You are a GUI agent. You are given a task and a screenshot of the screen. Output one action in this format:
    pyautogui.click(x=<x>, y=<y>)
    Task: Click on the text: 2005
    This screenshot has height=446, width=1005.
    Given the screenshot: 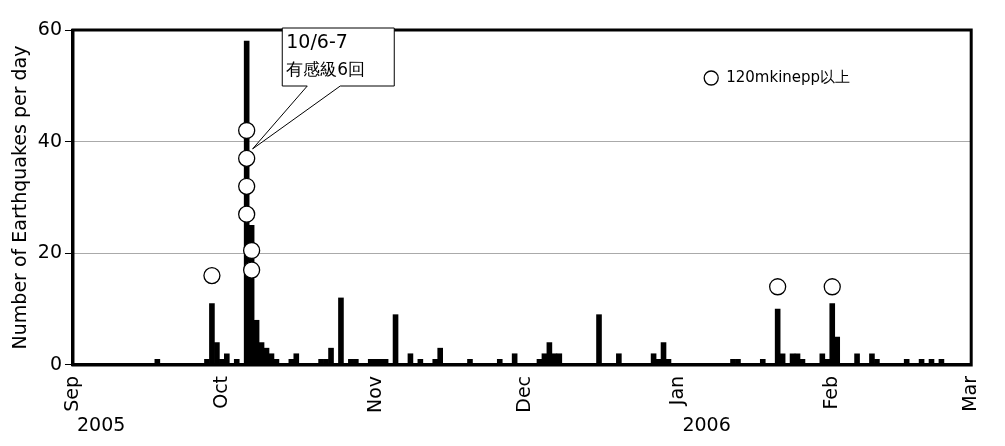 What is the action you would take?
    pyautogui.click(x=101, y=424)
    